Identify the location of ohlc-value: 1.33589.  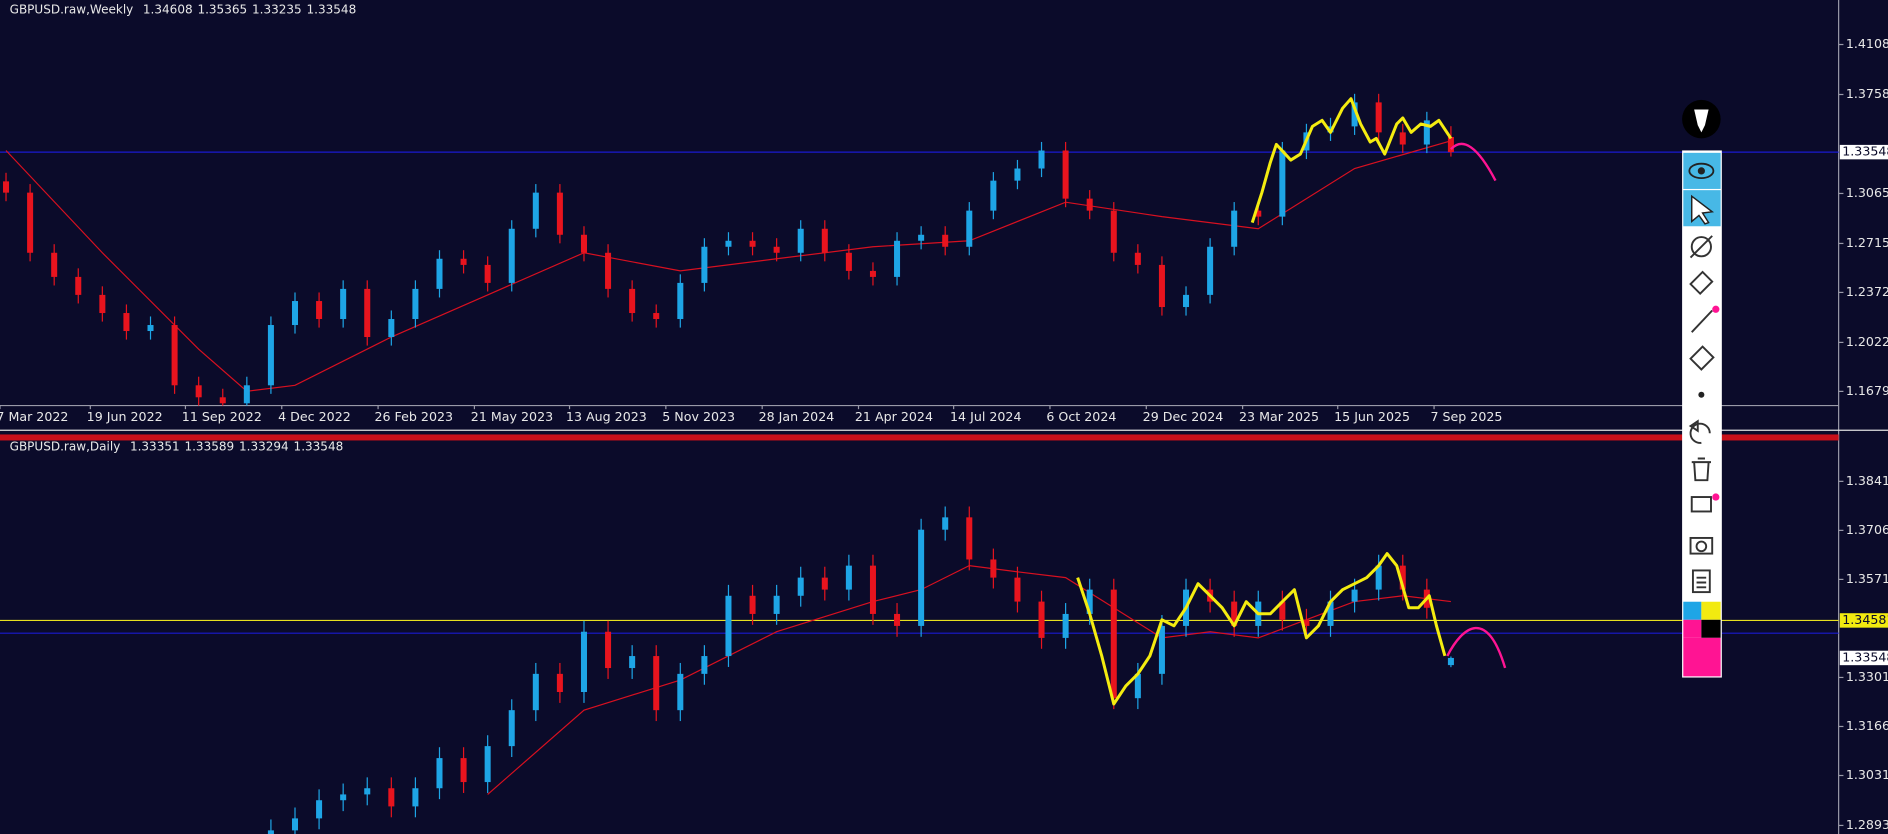
(209, 446).